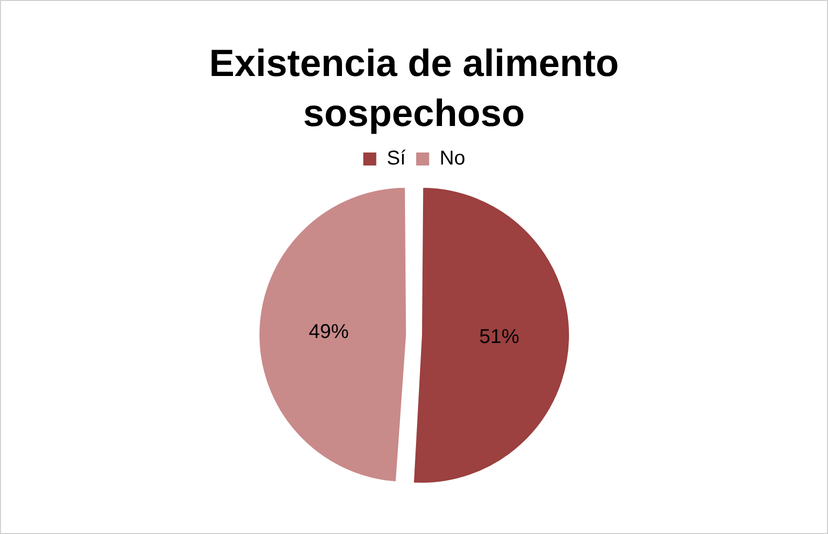 The image size is (828, 534). I want to click on data-label: 51%, so click(499, 337).